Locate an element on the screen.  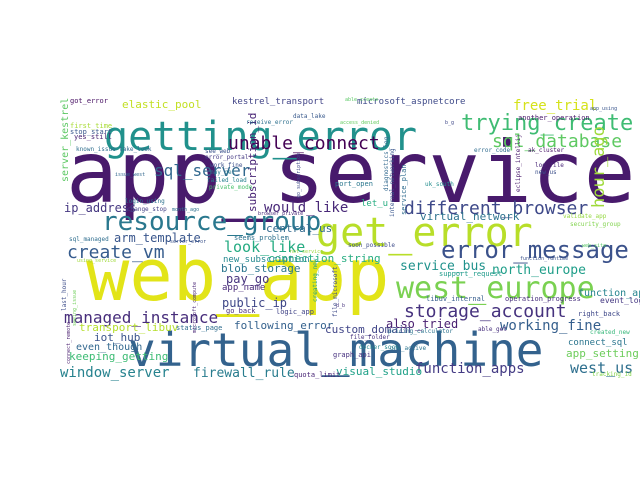
word-access-denied: access_denied is located at coordinates (359, 123).